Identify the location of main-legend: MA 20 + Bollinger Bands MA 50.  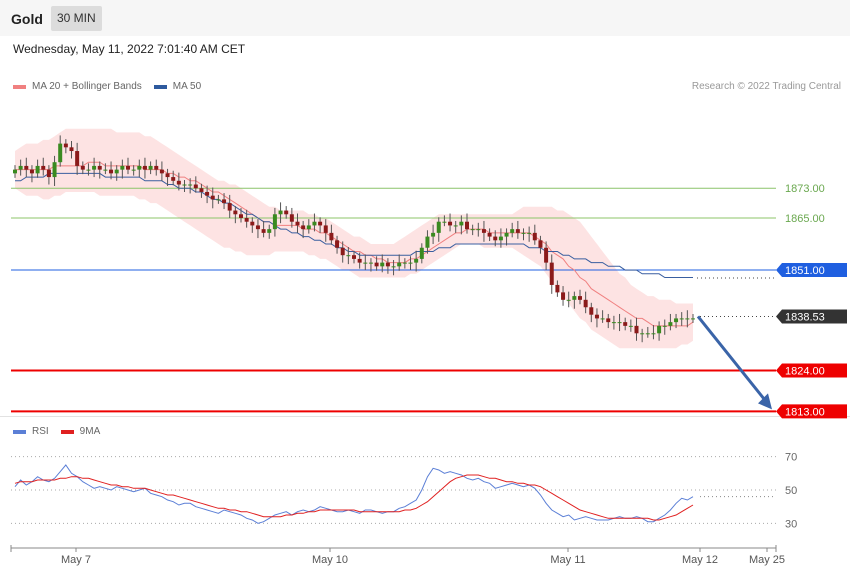
(113, 86).